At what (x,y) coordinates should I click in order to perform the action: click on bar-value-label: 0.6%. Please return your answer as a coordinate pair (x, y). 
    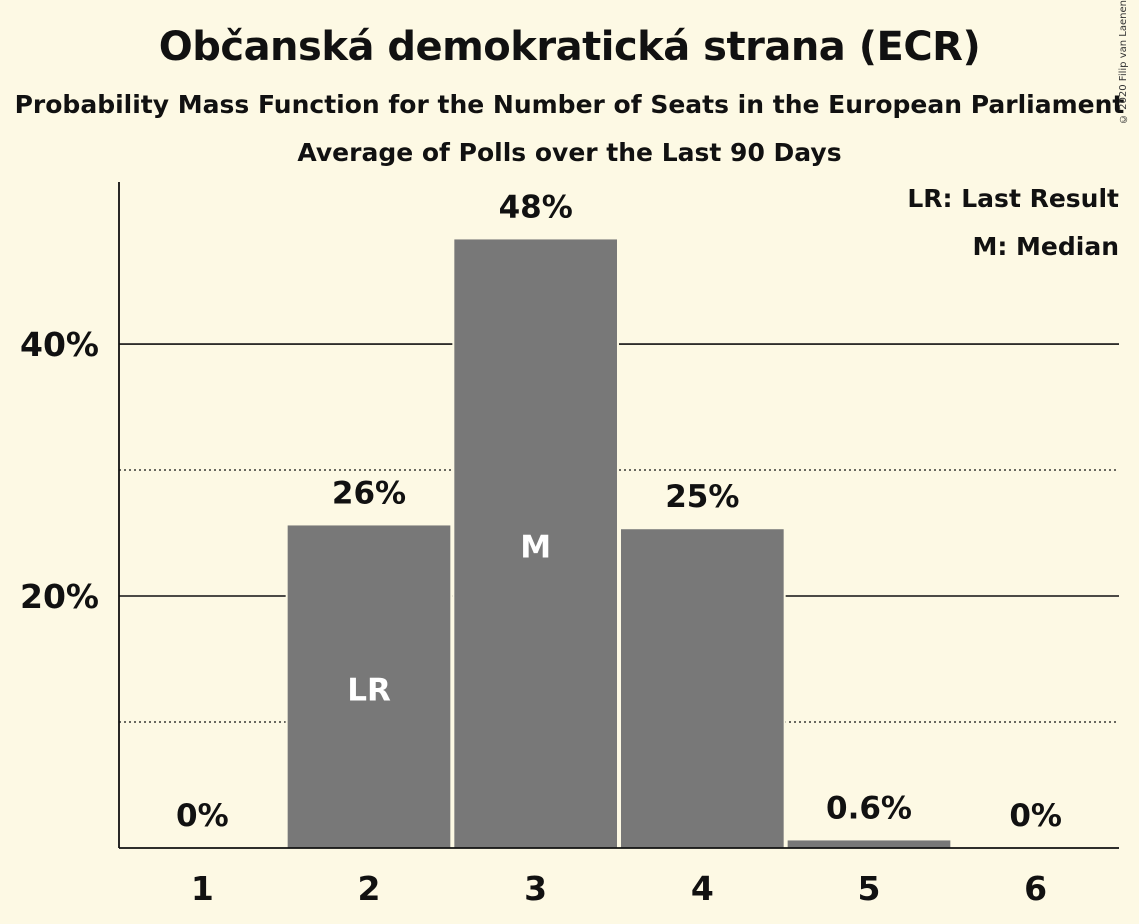
    Looking at the image, I should click on (869, 808).